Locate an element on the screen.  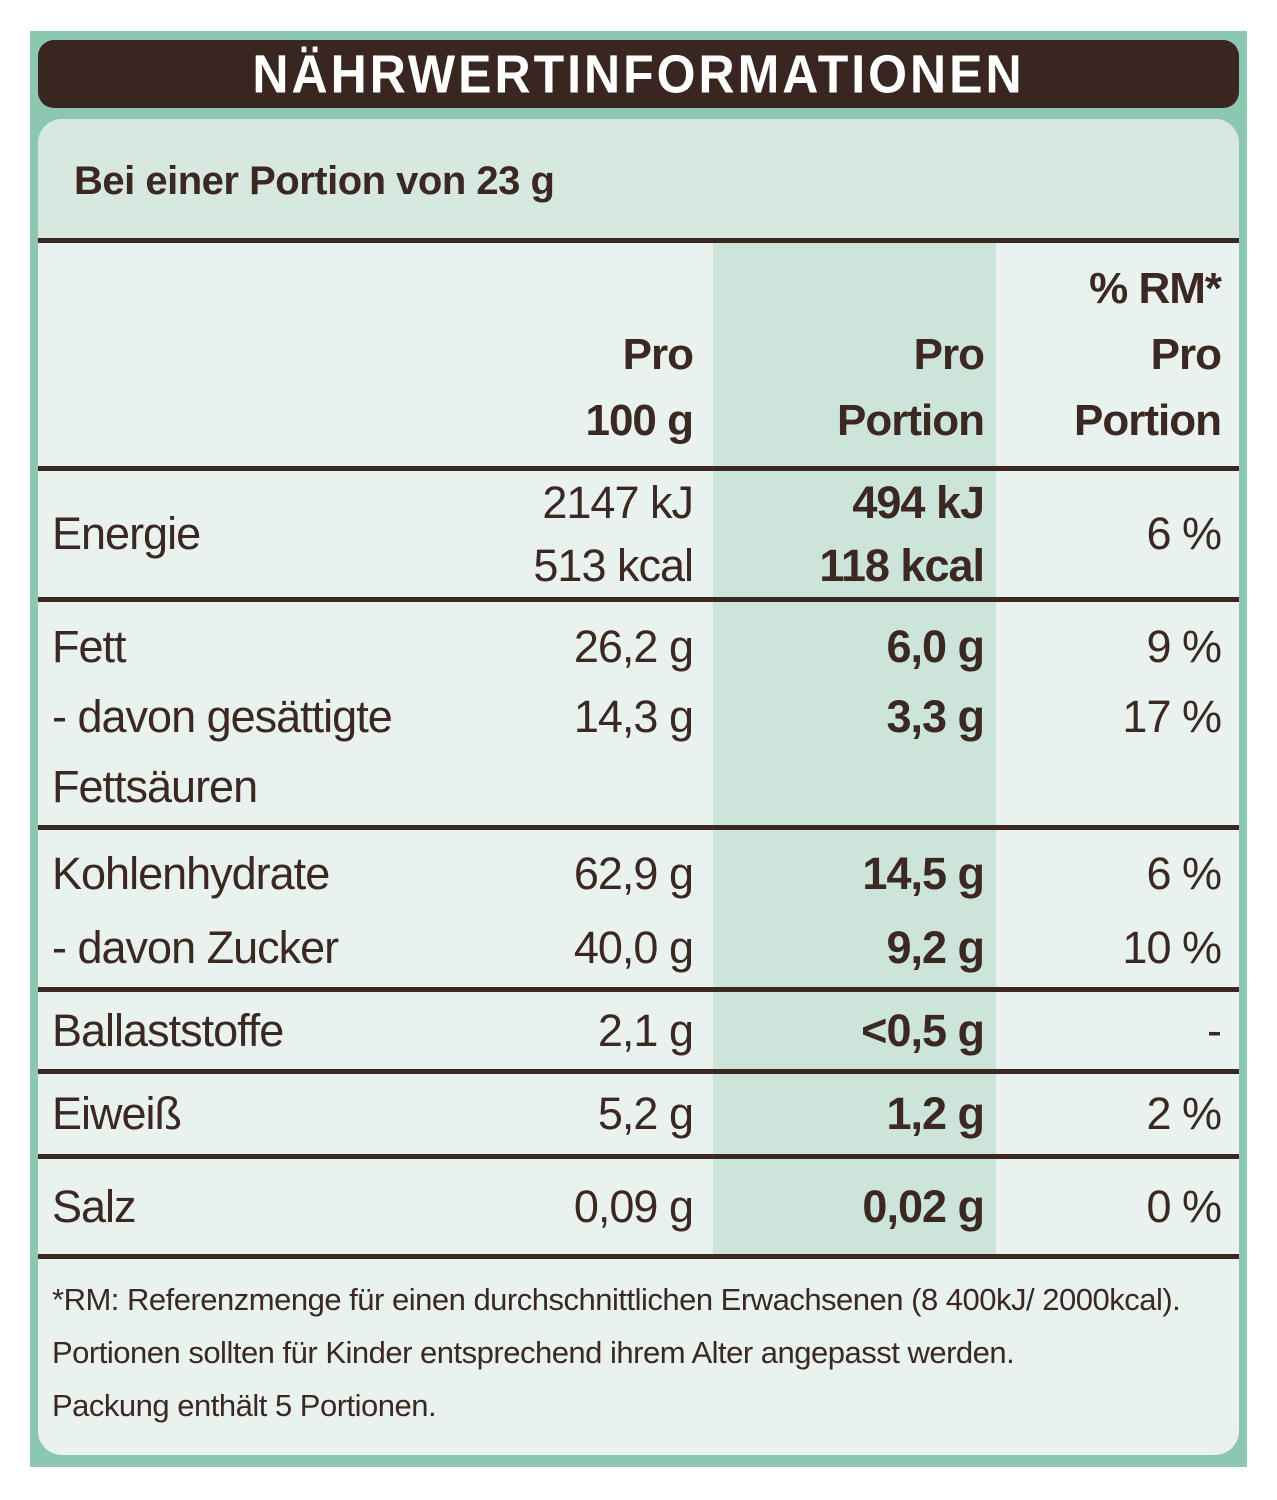
ballaststoffe-rm-value: - is located at coordinates (1214, 1030).